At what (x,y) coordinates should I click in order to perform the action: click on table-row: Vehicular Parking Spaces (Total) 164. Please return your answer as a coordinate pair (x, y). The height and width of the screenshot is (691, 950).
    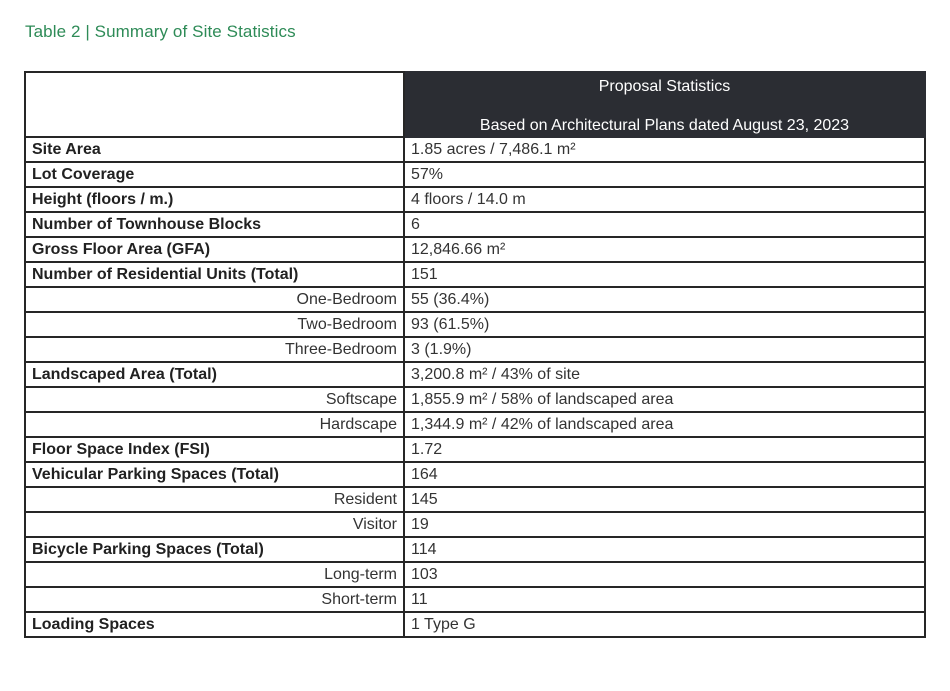
    Looking at the image, I should click on (475, 474).